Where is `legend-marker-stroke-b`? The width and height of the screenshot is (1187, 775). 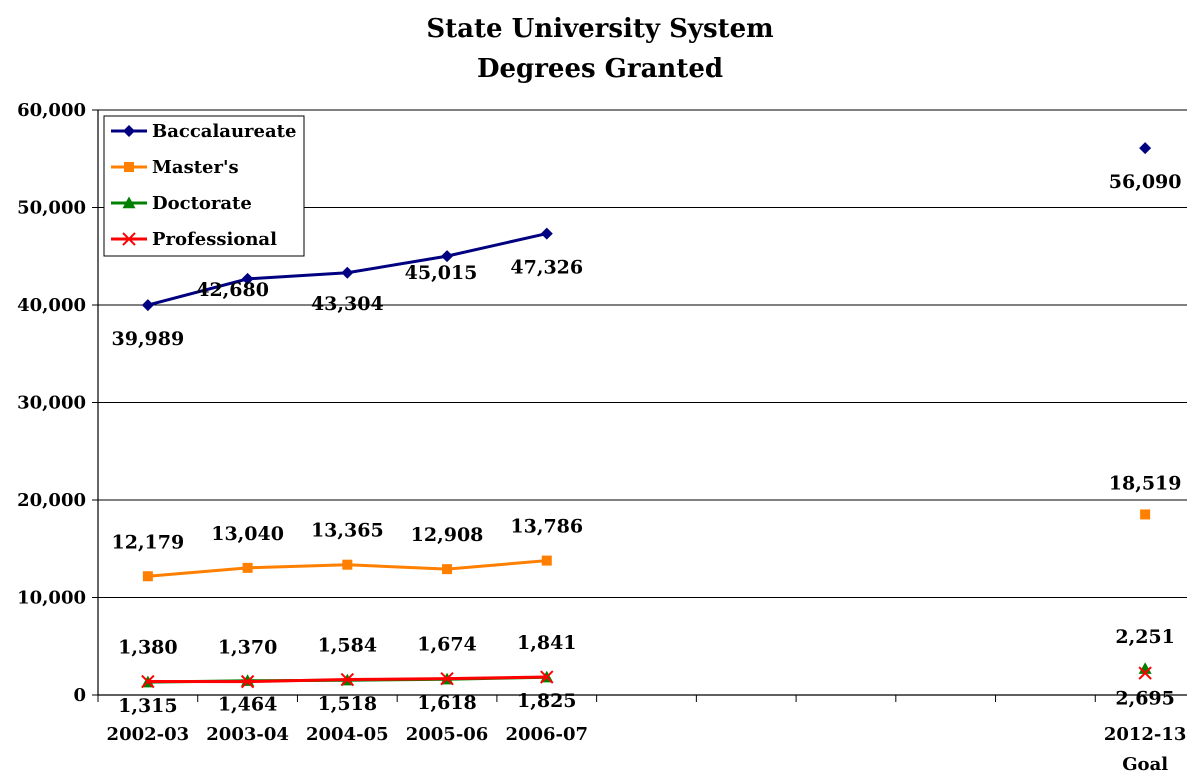
legend-marker-stroke-b is located at coordinates (129, 239).